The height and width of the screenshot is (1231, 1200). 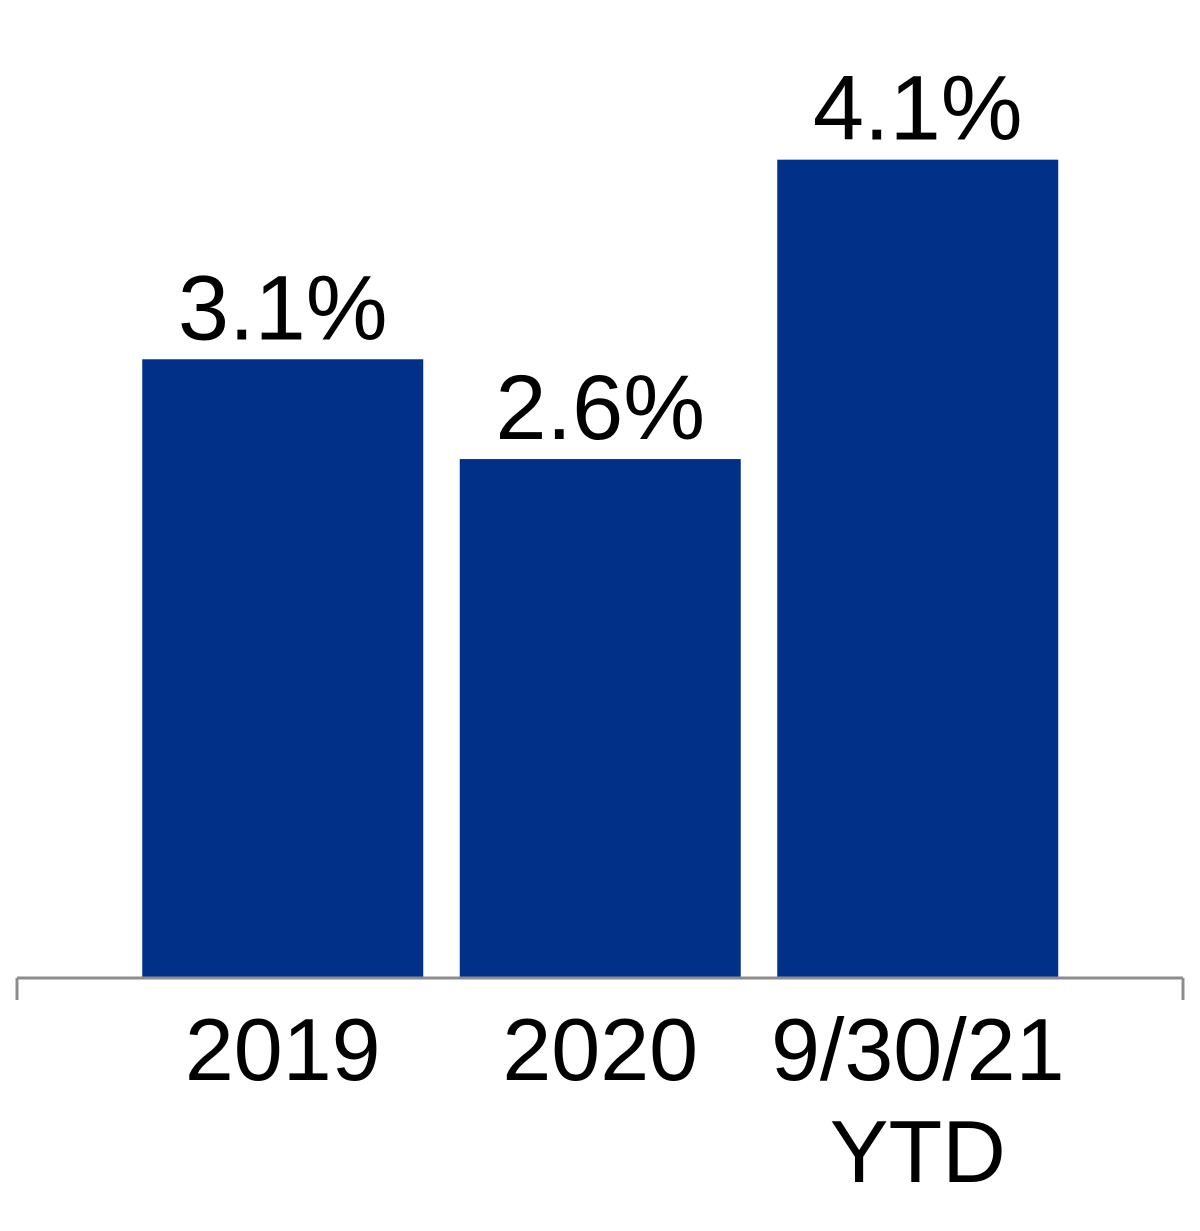 What do you see at coordinates (600, 988) in the screenshot?
I see `x-axis` at bounding box center [600, 988].